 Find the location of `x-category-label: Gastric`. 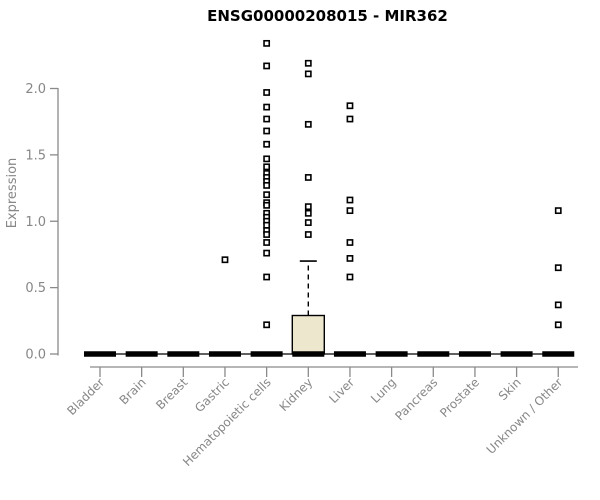

x-category-label: Gastric is located at coordinates (212, 395).